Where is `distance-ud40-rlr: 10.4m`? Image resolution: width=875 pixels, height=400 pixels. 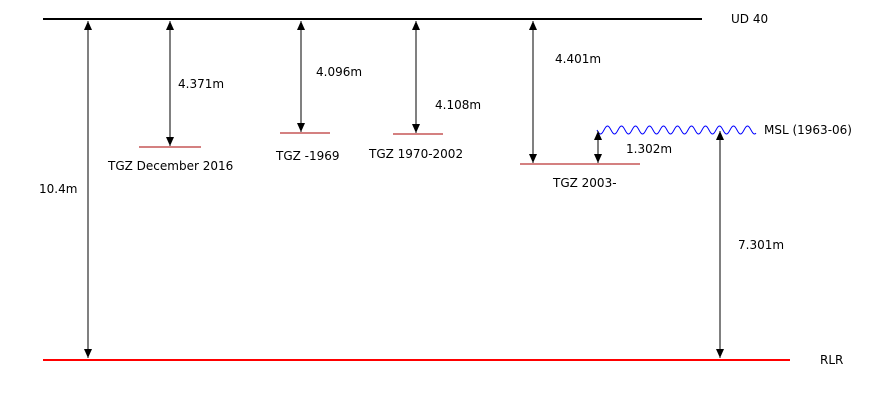
distance-ud40-rlr: 10.4m is located at coordinates (58, 189).